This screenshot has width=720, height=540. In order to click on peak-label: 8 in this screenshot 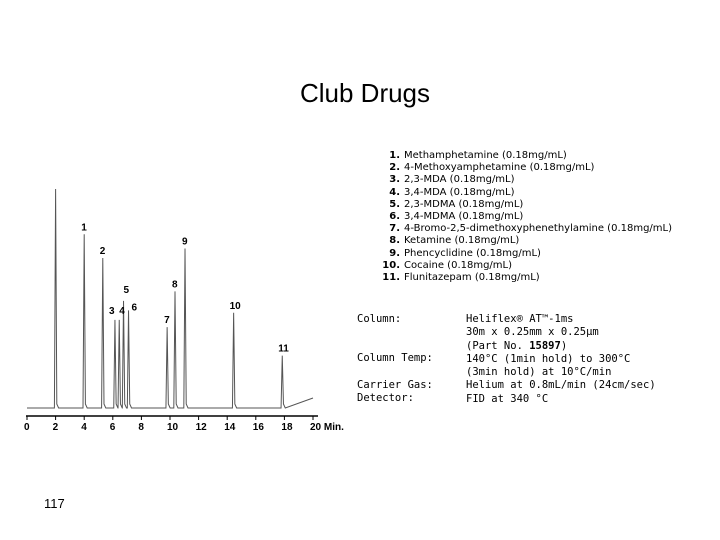, I will do `click(175, 284)`.